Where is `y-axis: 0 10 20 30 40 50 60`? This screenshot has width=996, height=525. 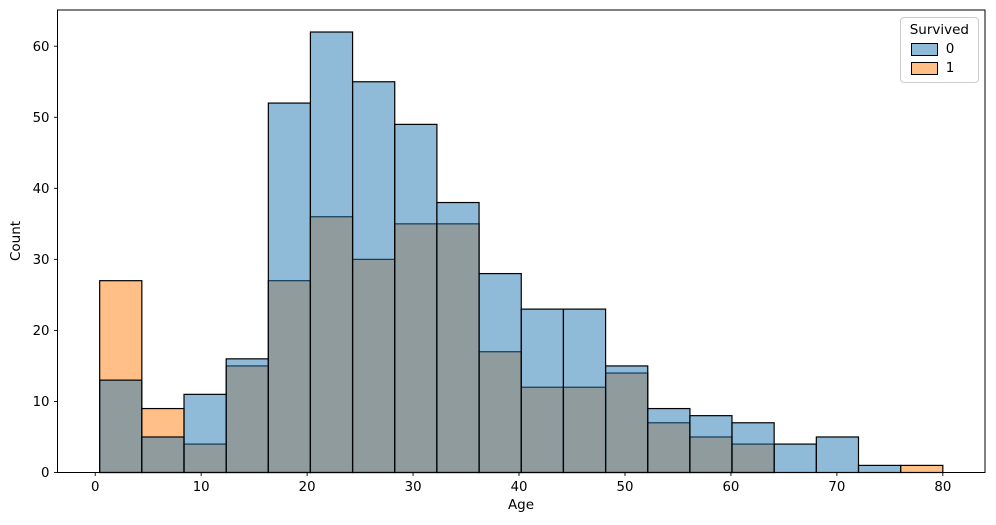 y-axis: 0 10 20 30 40 50 60 is located at coordinates (45, 260).